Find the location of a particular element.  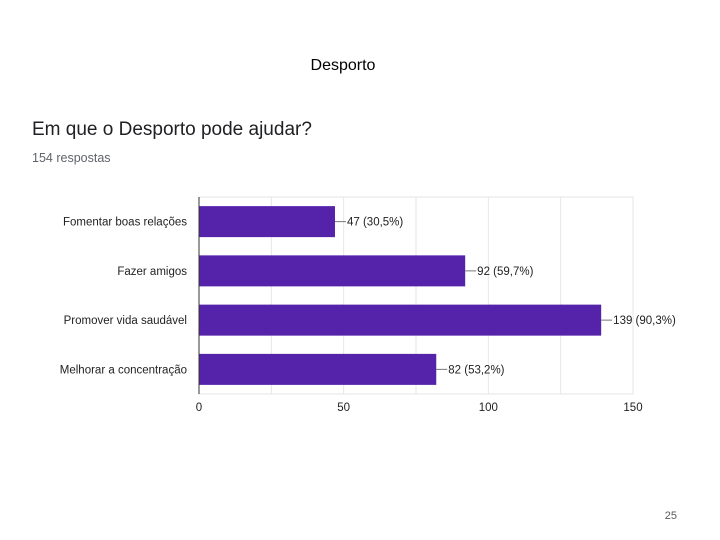

data-label: 92 (59,7%) is located at coordinates (505, 272).